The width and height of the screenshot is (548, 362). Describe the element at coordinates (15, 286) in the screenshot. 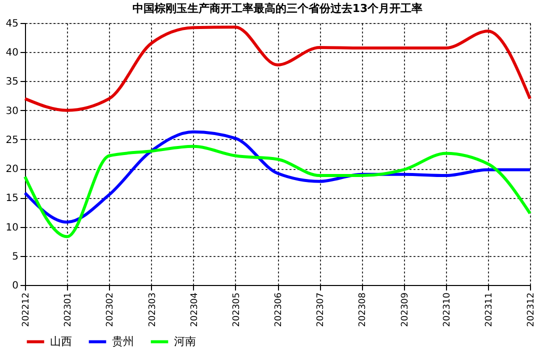

I see `y-tick-label: 0` at that location.